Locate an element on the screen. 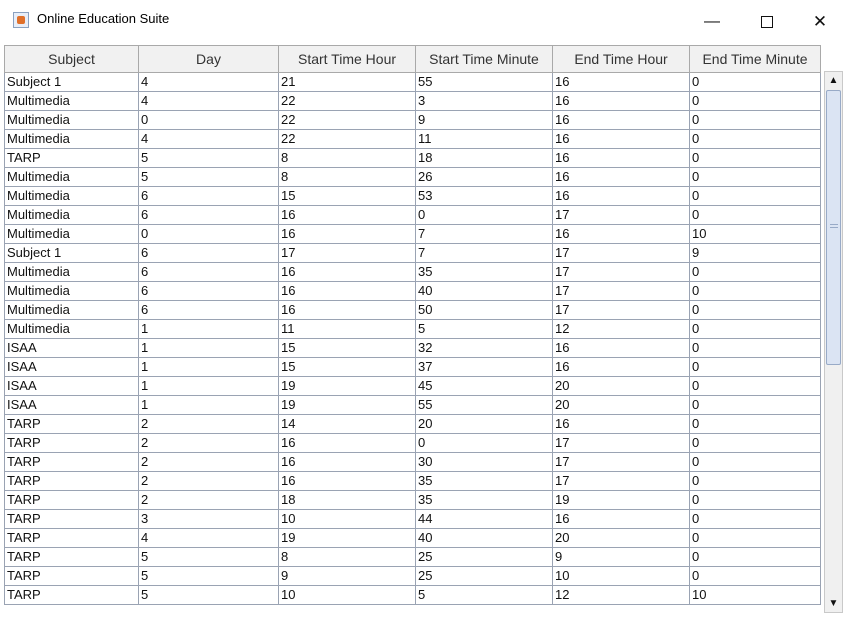 This screenshot has width=858, height=625. table-row: Multimedia 6 16 35 17 0 is located at coordinates (412, 272).